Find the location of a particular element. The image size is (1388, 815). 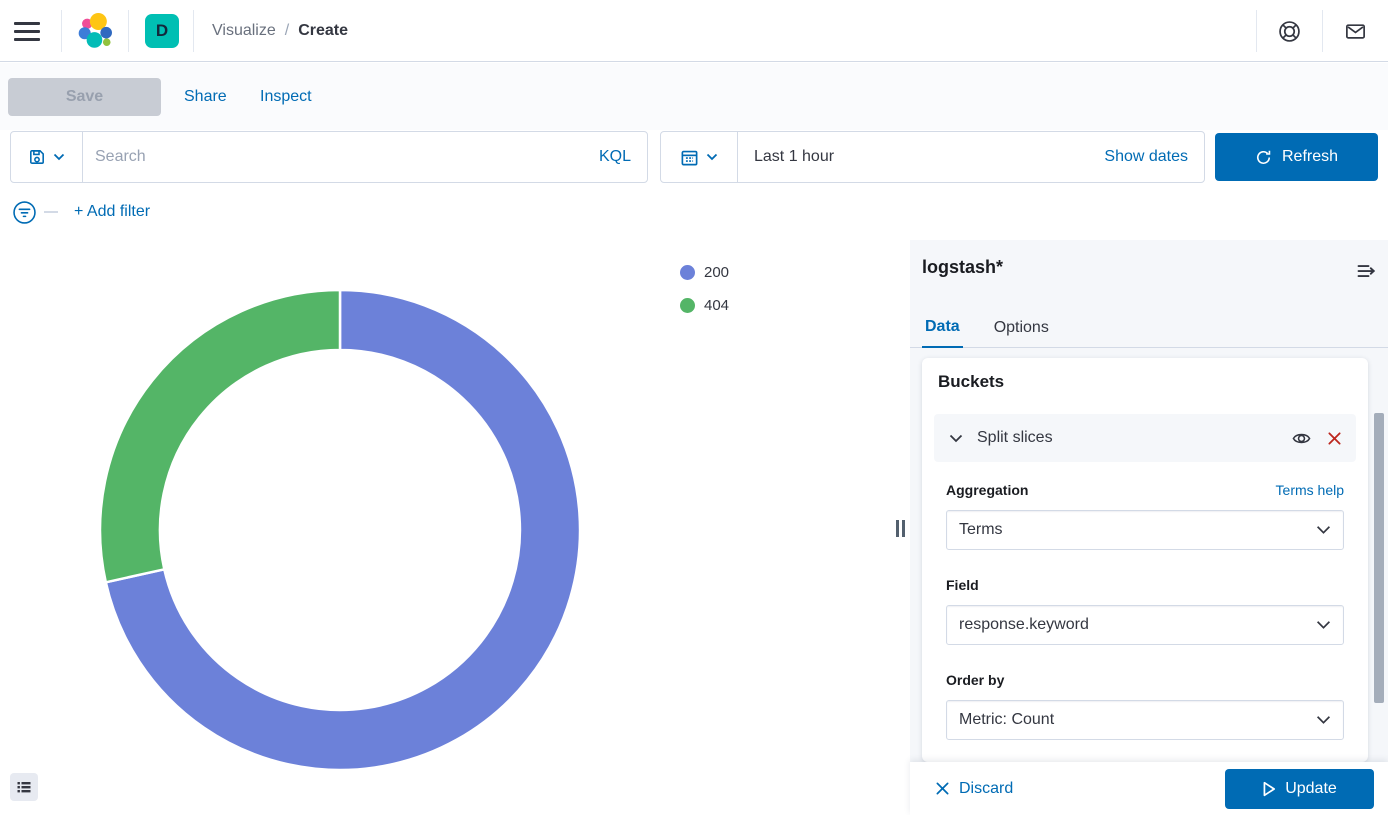

discard-button: Discard is located at coordinates (974, 789).